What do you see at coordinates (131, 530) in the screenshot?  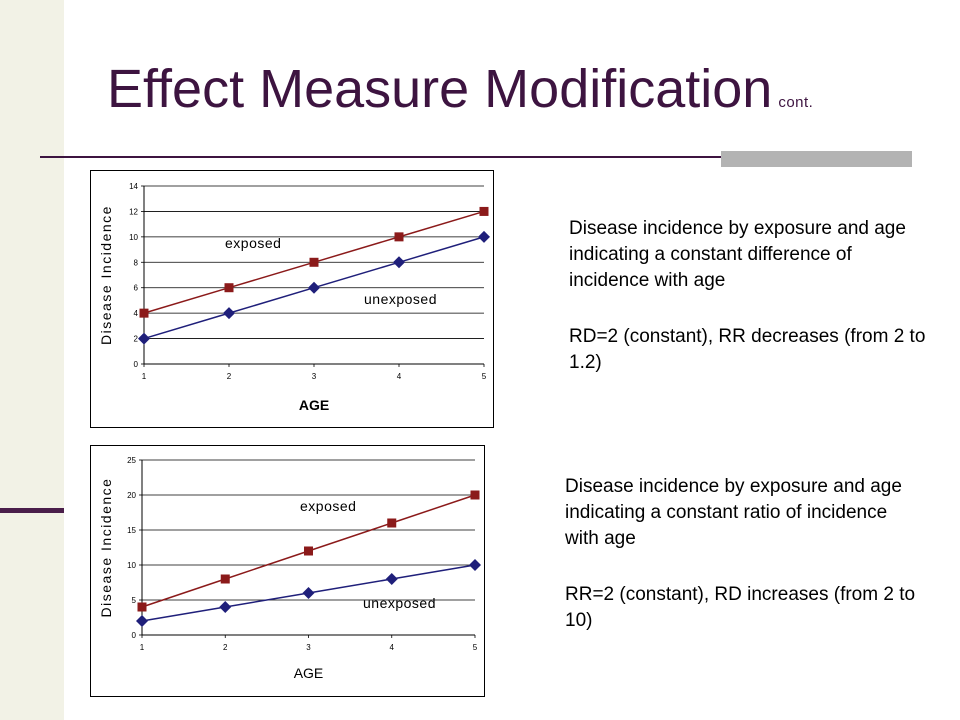 I see `y-tick-label: 15` at bounding box center [131, 530].